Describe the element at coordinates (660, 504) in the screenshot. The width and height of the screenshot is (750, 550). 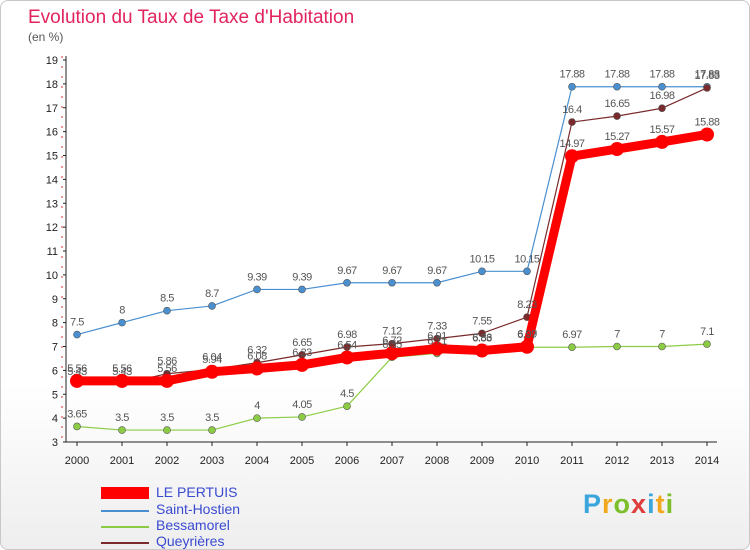
I see `logo-letter: t` at that location.